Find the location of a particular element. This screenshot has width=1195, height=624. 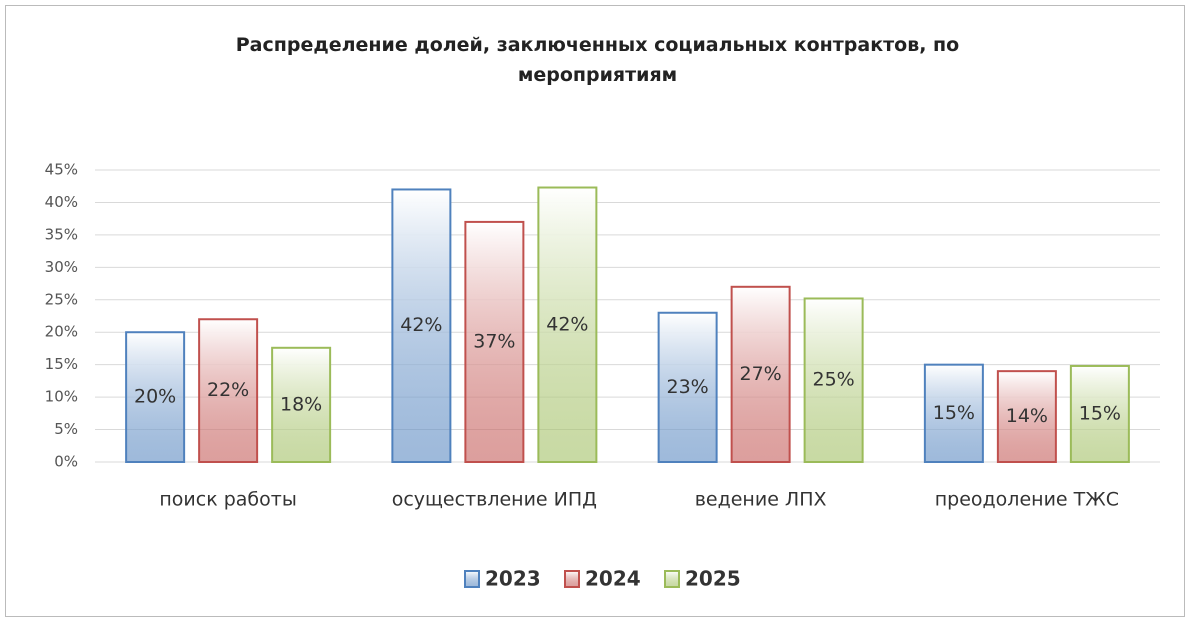

y-tick-label: 30% is located at coordinates (61, 267).